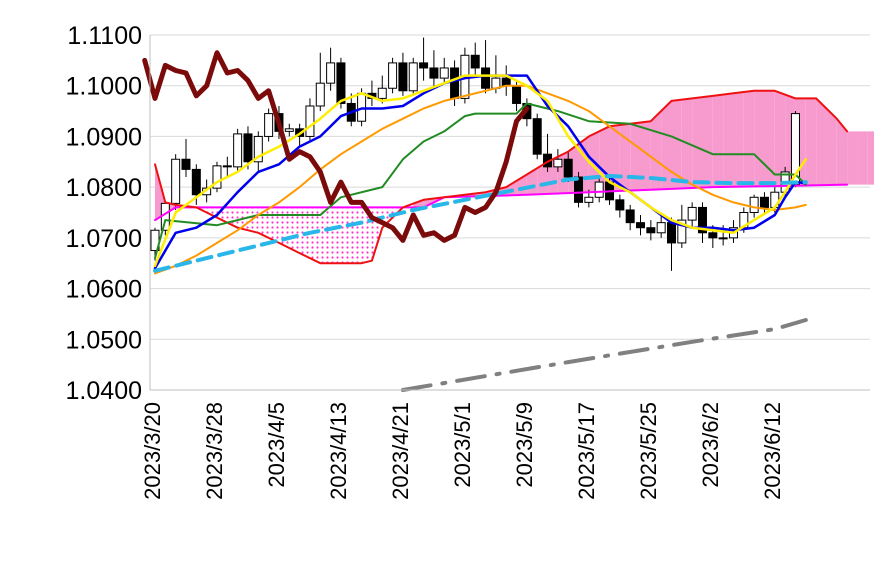  What do you see at coordinates (338, 451) in the screenshot?
I see `x-tick-label: 2023/4/13` at bounding box center [338, 451].